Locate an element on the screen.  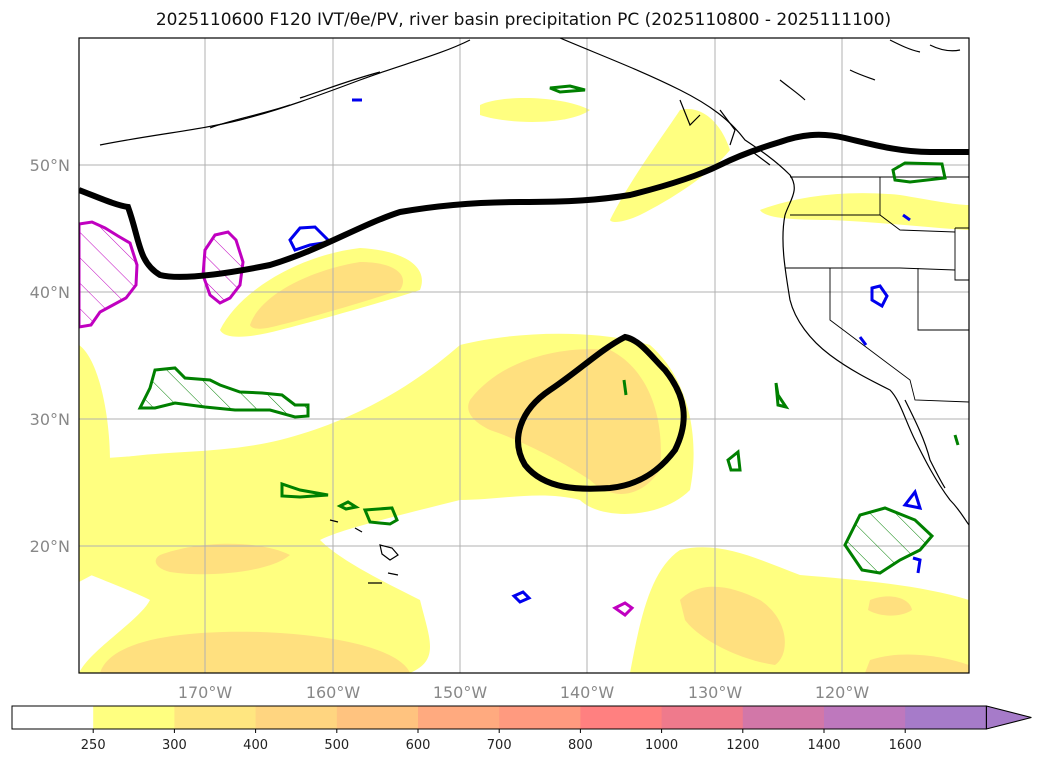
colorbar-label: 800 is located at coordinates (580, 745).